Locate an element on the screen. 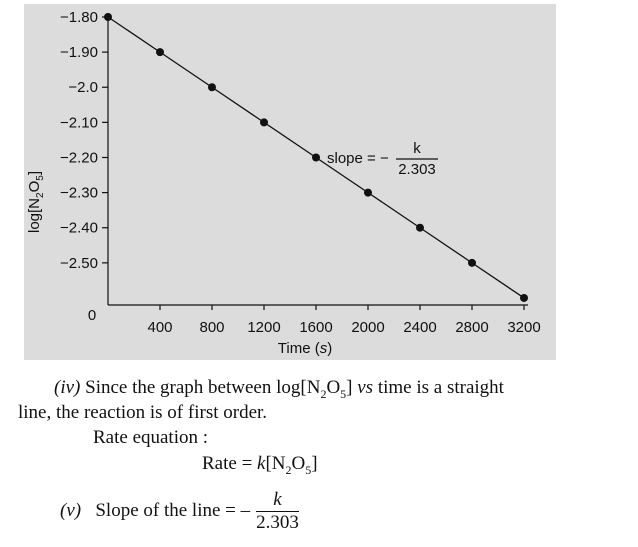 The height and width of the screenshot is (547, 638). y-tick-label: −1.90 is located at coordinates (79, 52).